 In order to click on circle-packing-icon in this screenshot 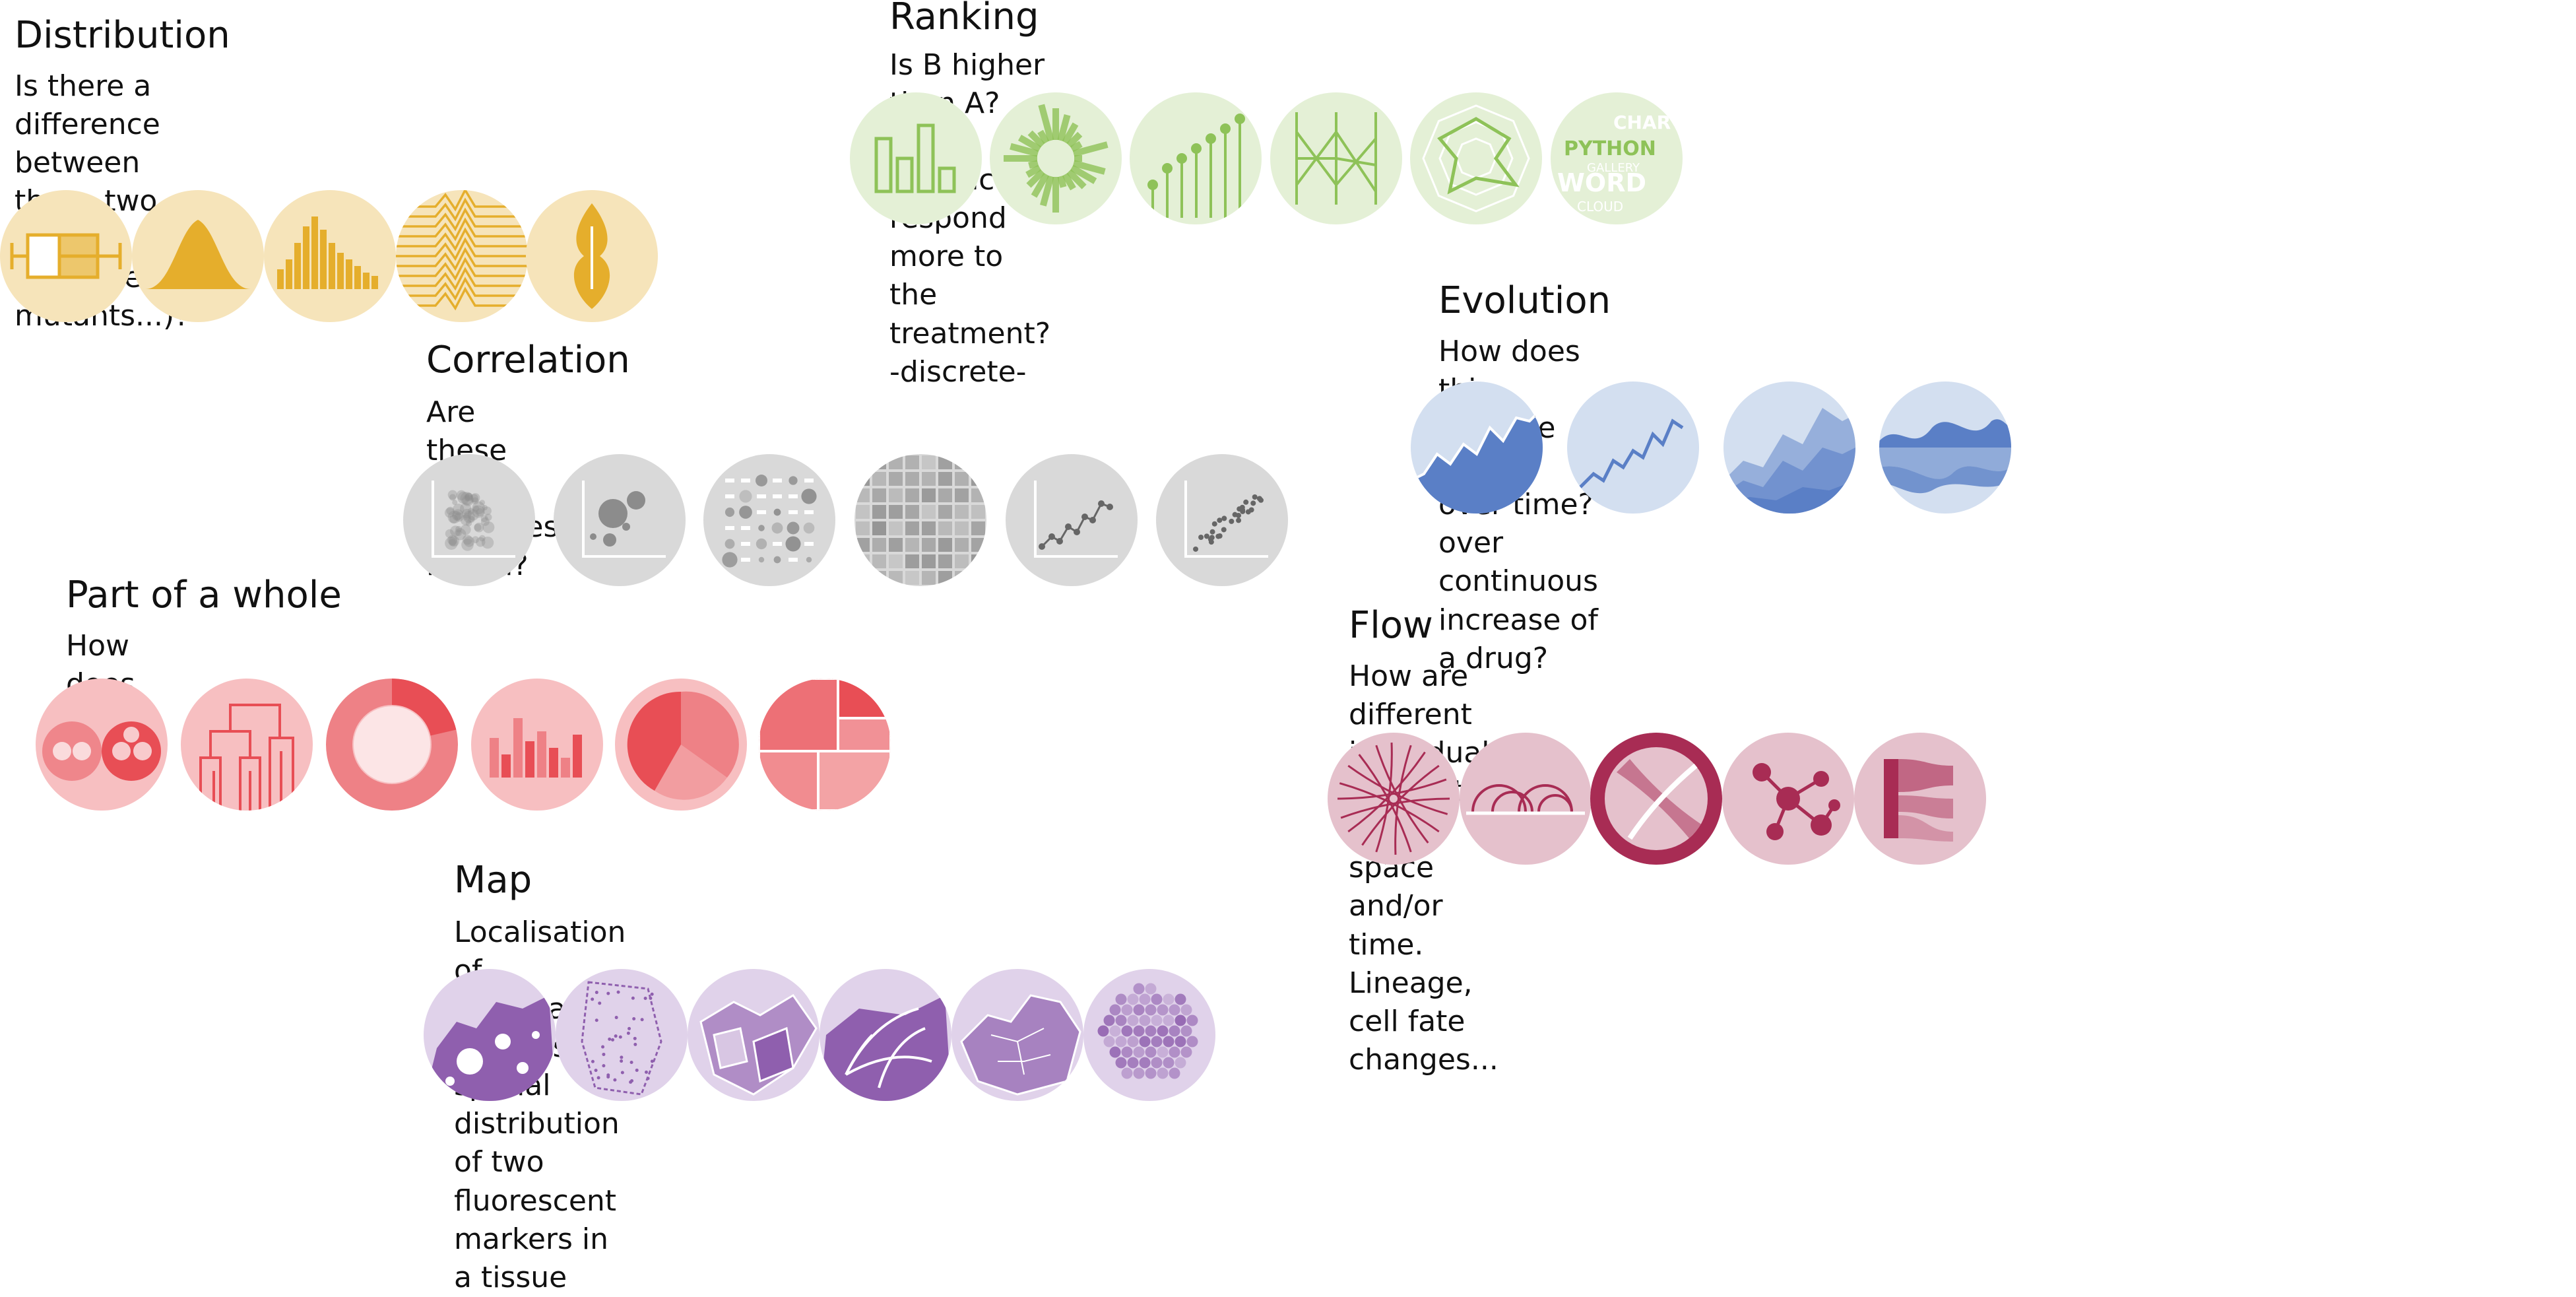, I will do `click(102, 745)`.